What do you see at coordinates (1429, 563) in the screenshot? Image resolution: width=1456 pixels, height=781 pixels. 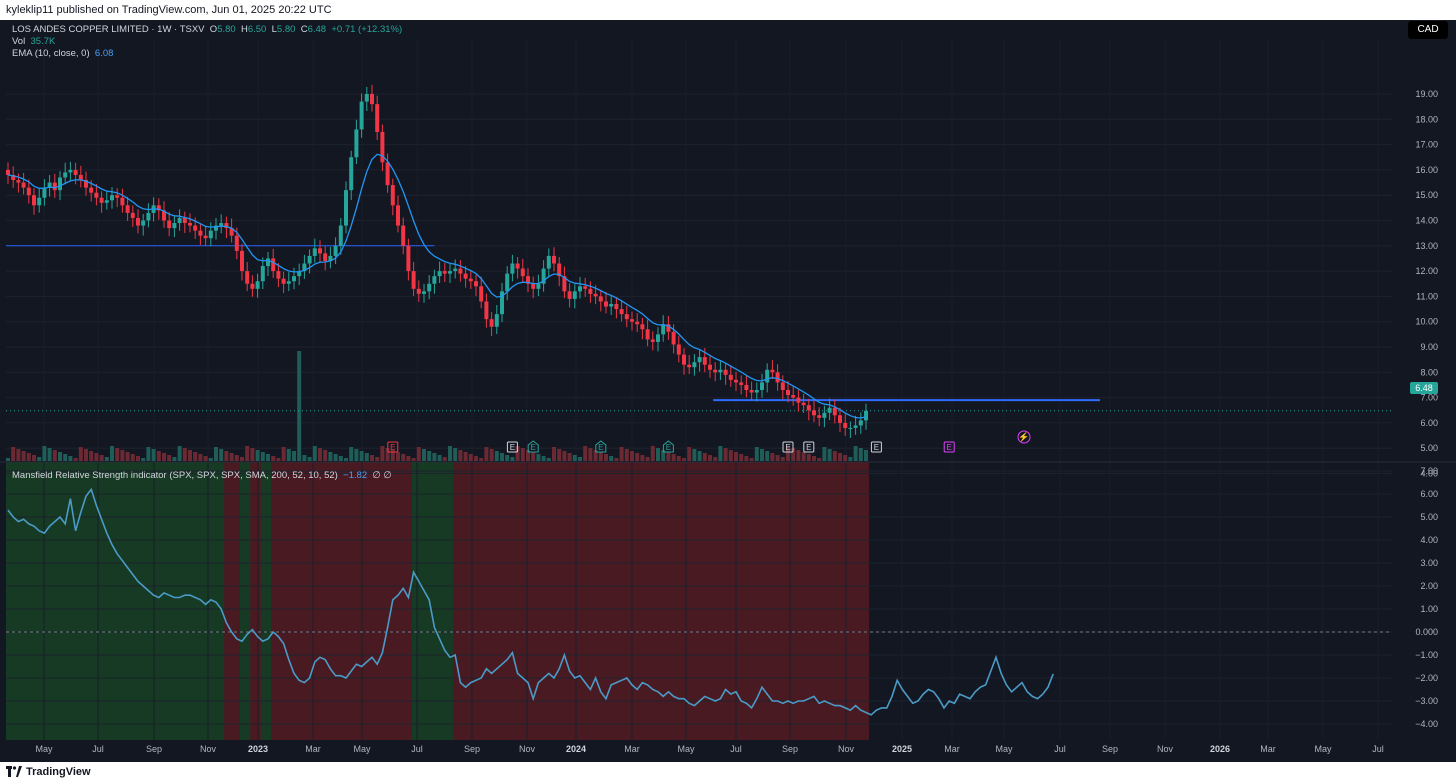 I see `mrs-tick-label: 3.00` at bounding box center [1429, 563].